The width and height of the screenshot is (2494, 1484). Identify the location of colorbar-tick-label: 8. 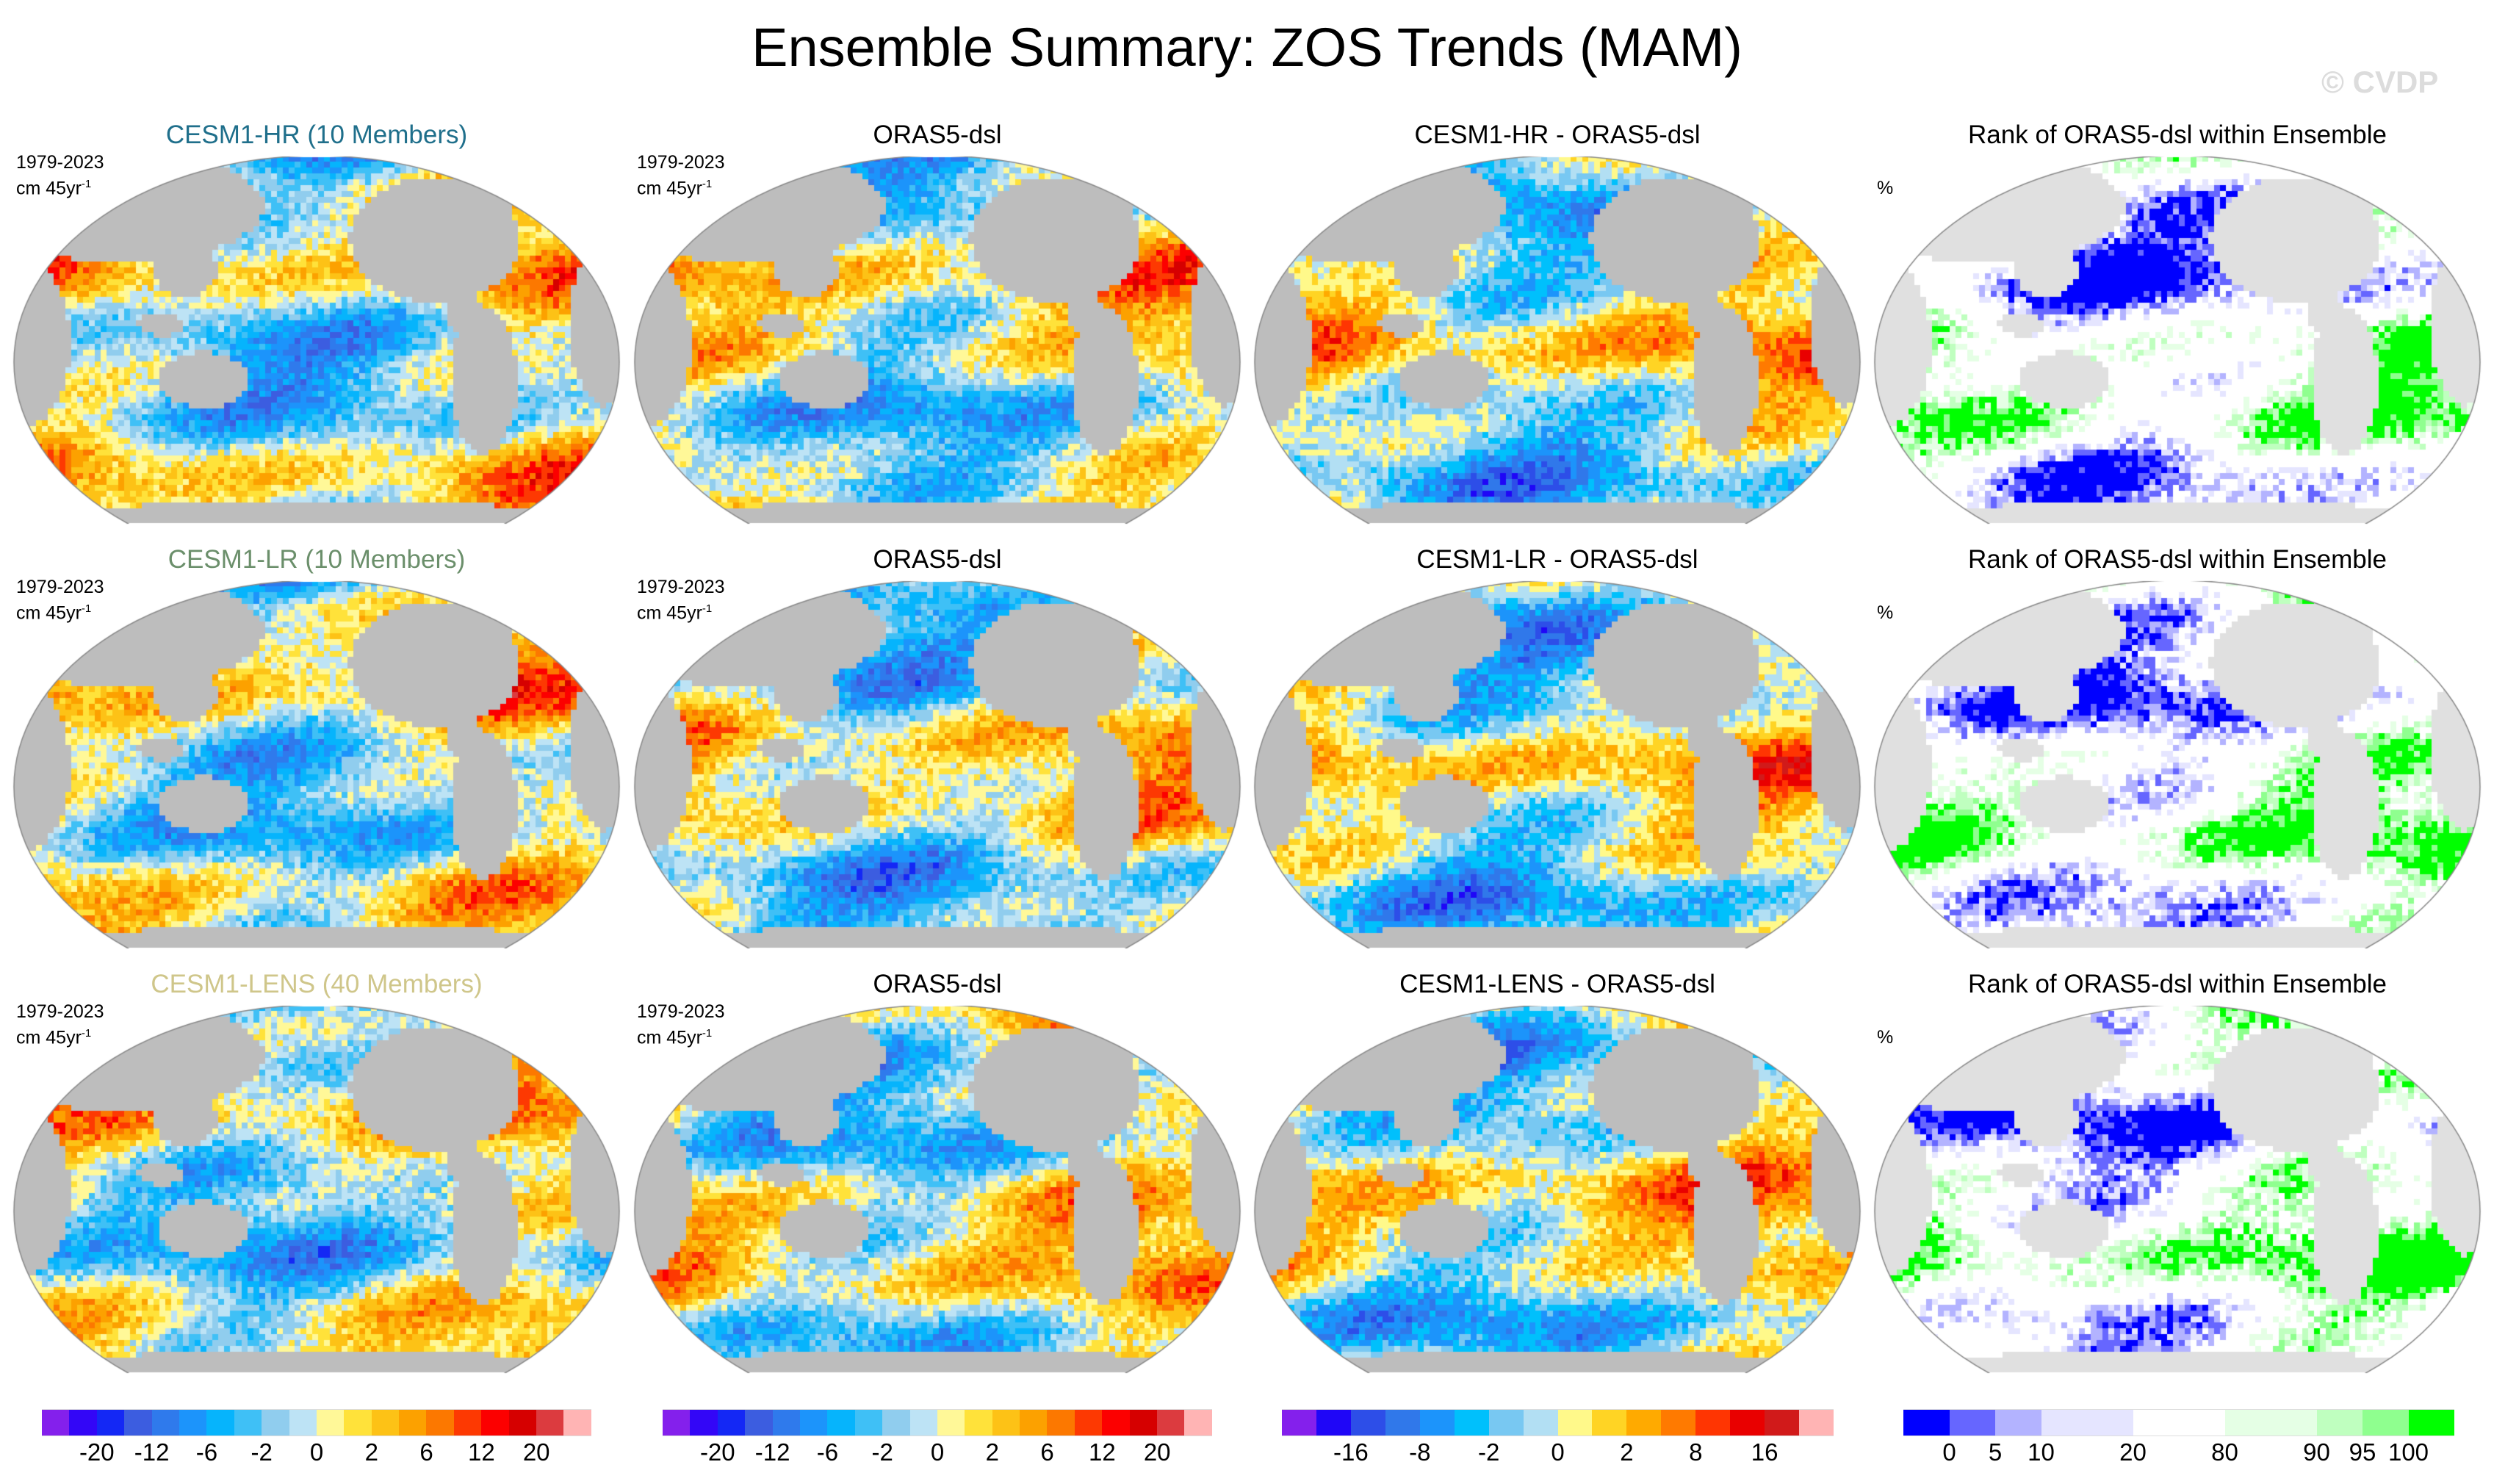
(1696, 1452).